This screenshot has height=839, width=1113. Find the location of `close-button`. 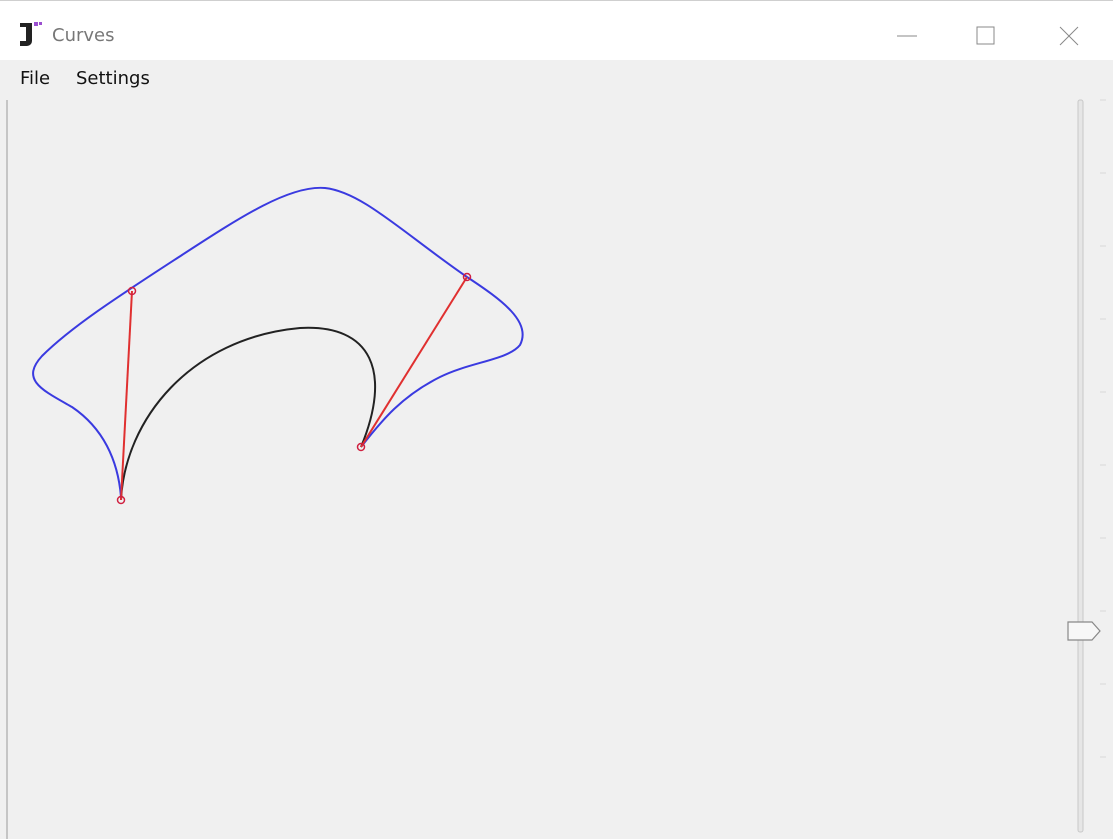

close-button is located at coordinates (1069, 36).